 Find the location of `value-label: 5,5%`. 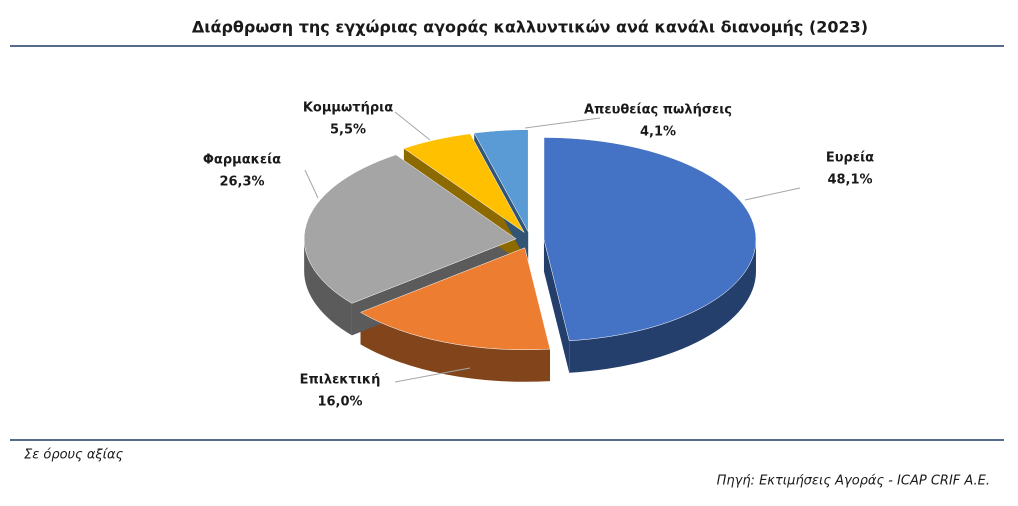

value-label: 5,5% is located at coordinates (348, 130).